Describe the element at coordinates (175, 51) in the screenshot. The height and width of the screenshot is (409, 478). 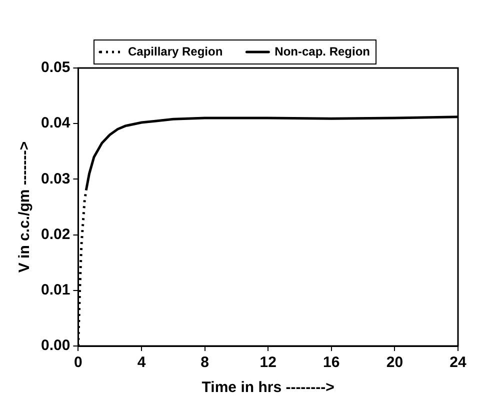
I see `legend-label: Capillary Region` at that location.